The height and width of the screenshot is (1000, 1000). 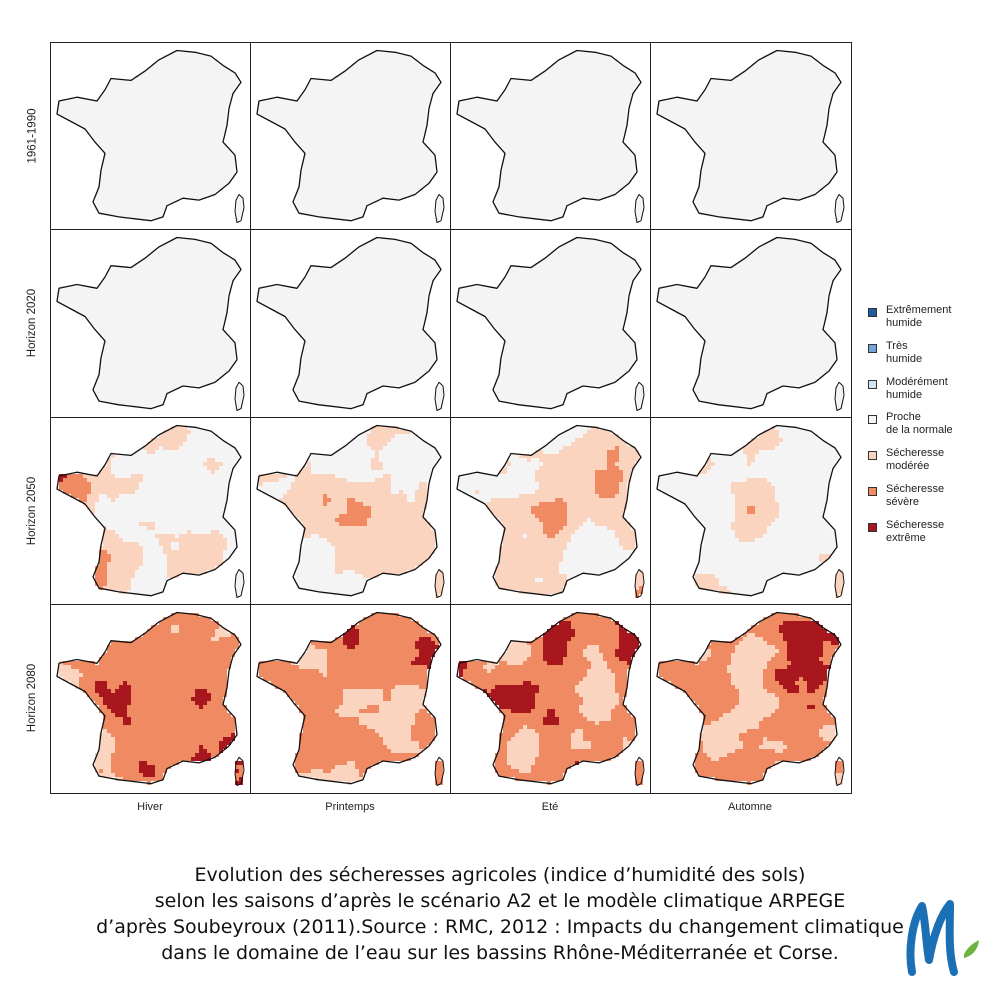 I want to click on legend-label-line-2: extrême, so click(x=941, y=538).